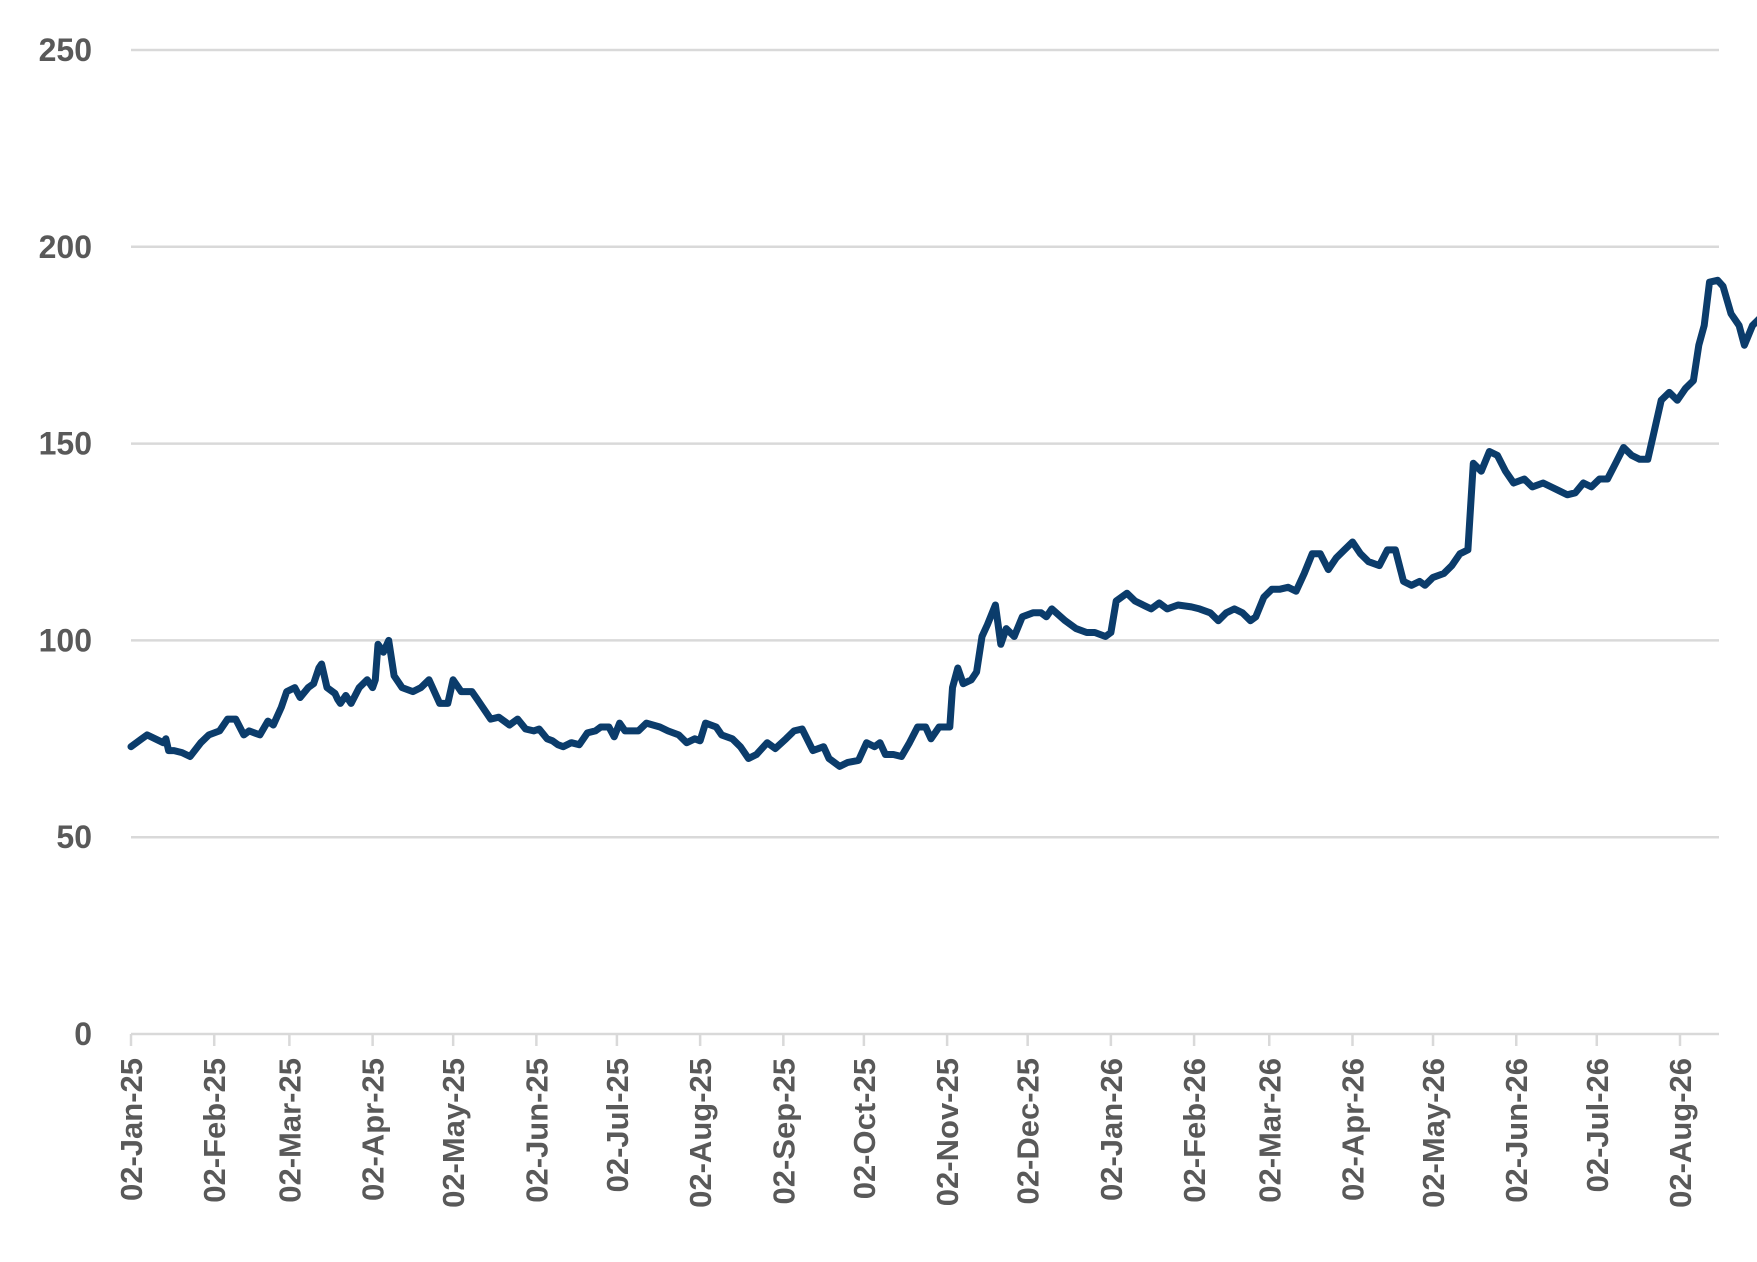  Describe the element at coordinates (1680, 1133) in the screenshot. I see `x-tick-label: 02-Aug-26` at that location.